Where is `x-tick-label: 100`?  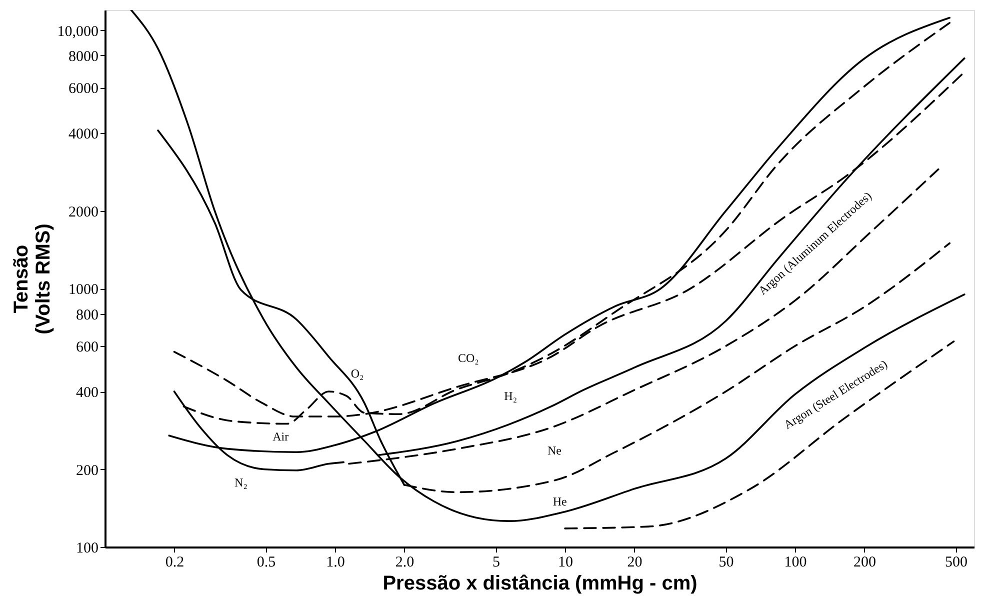
x-tick-label: 100 is located at coordinates (795, 562).